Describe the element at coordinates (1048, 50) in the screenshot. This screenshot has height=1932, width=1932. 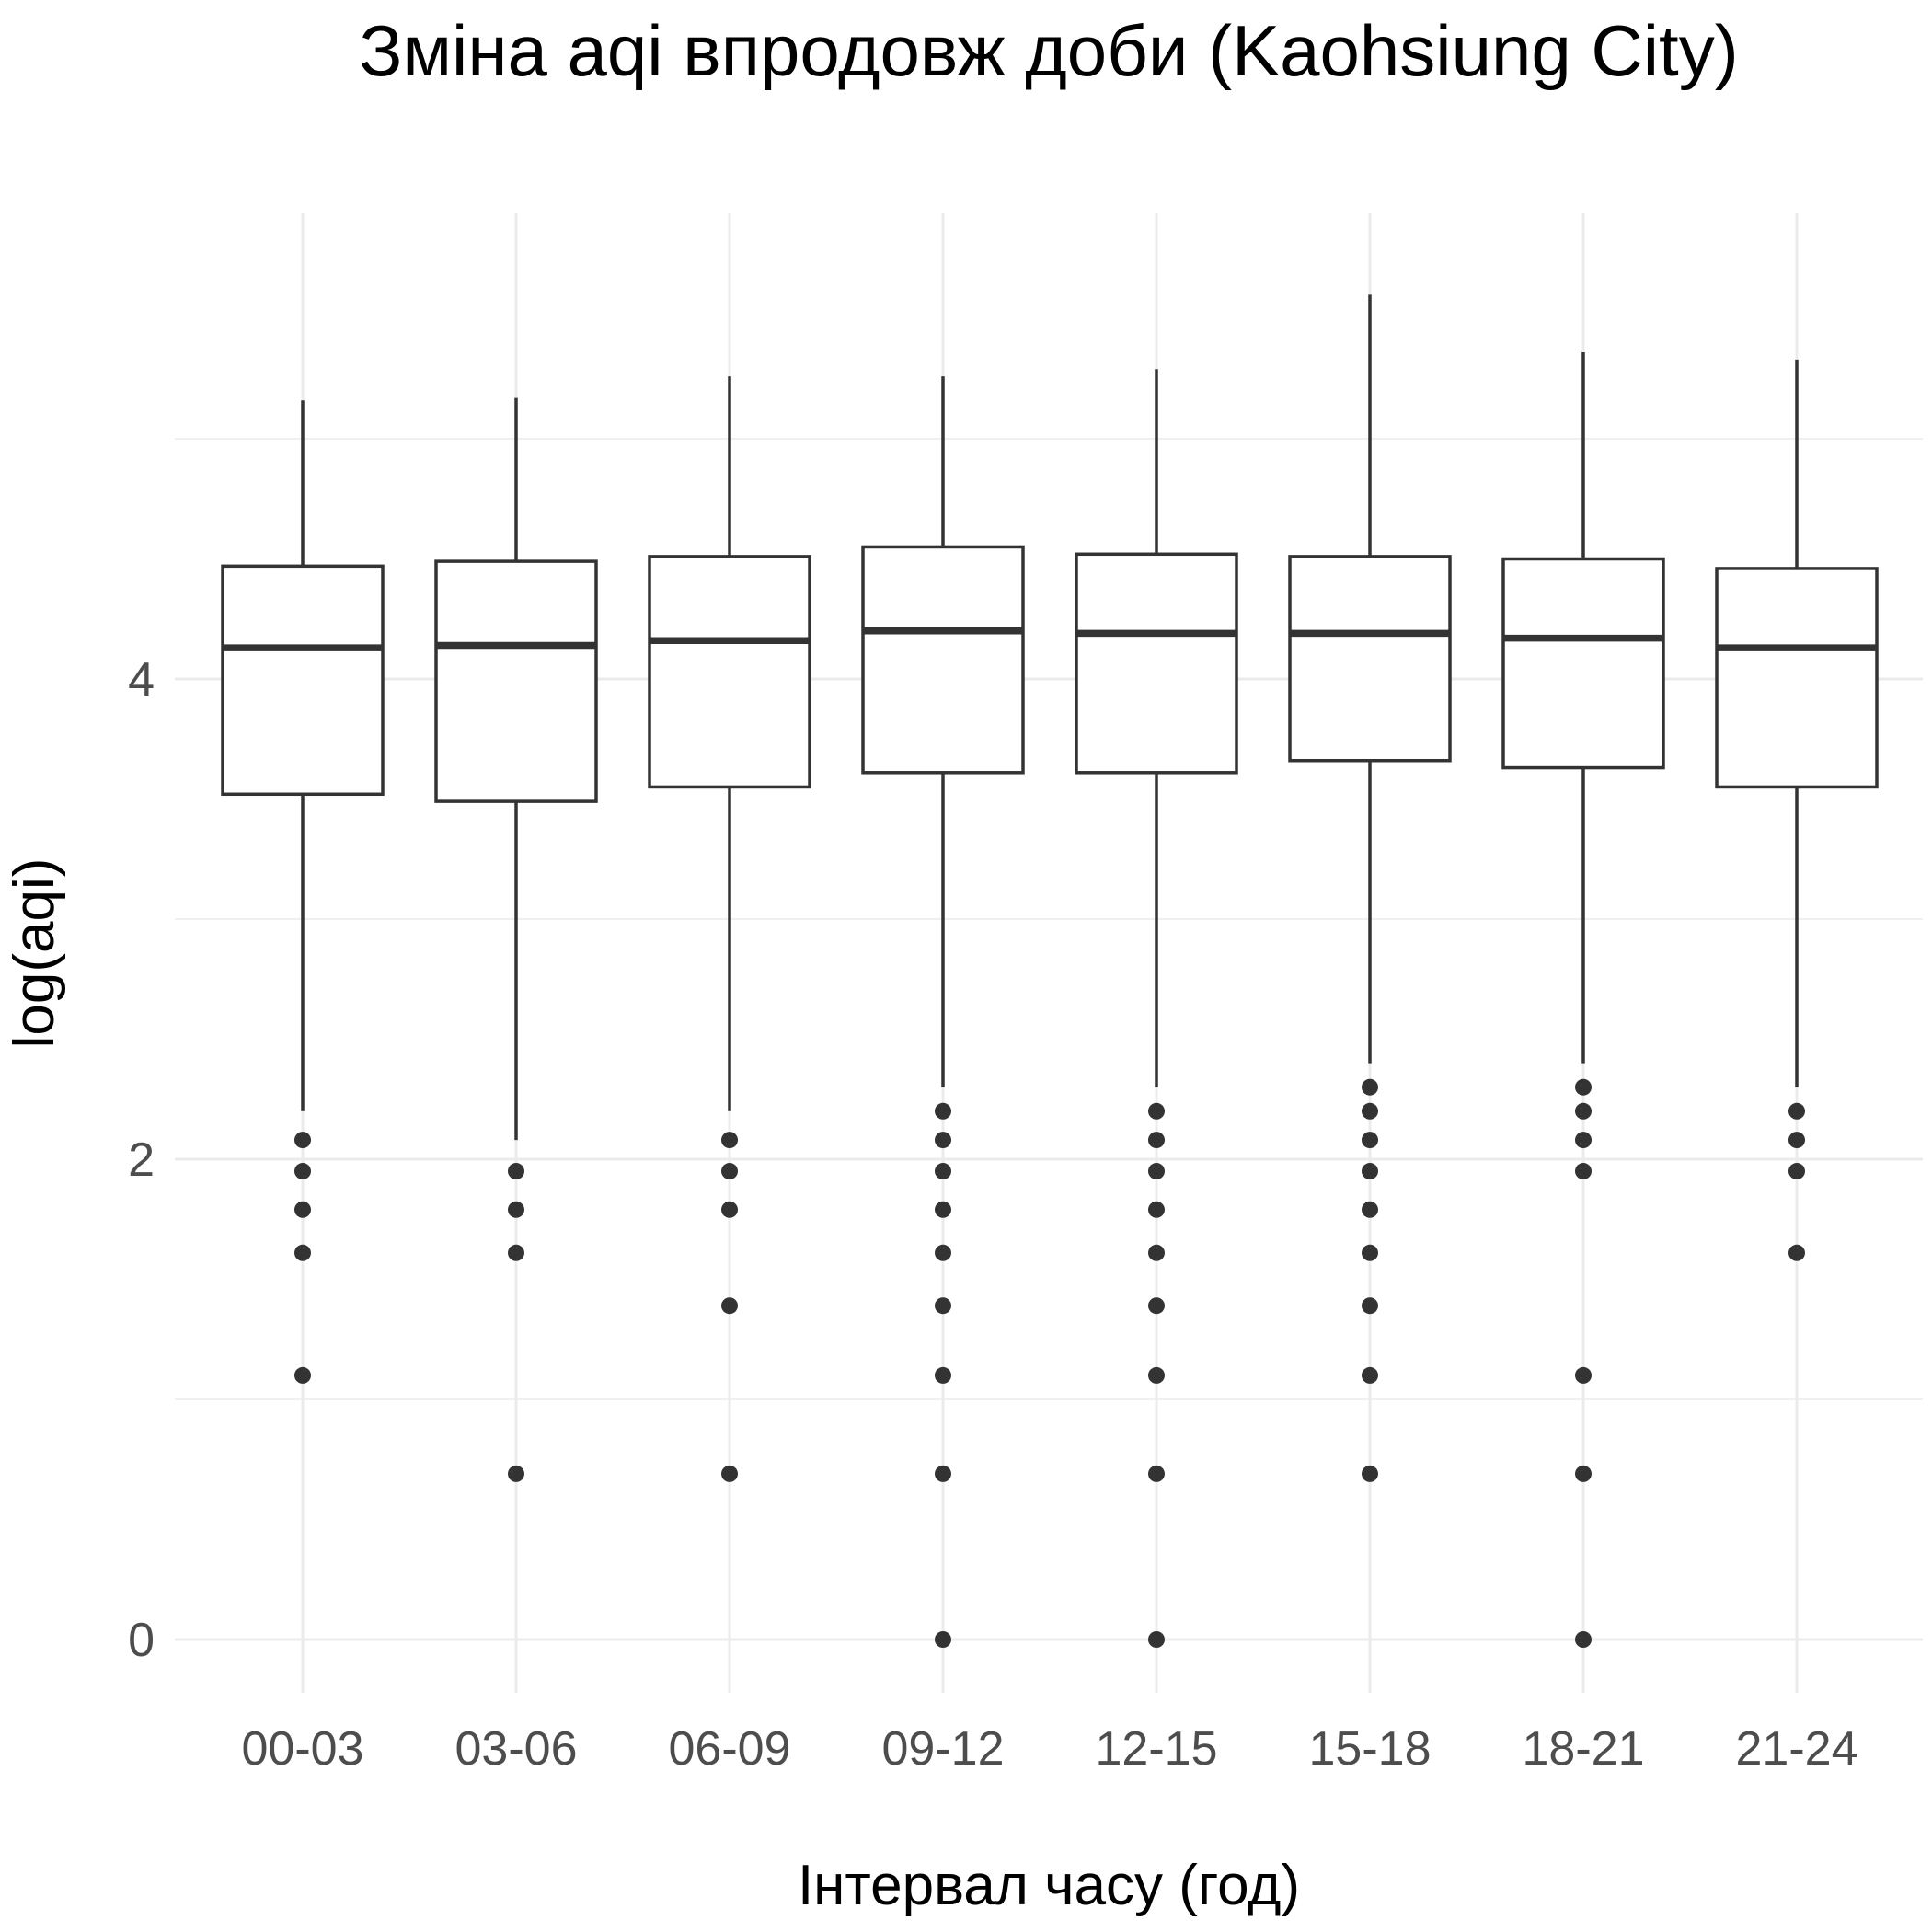
I see `chart-title: Зміна aqi впродовж доби (Kaohsiung City)` at that location.